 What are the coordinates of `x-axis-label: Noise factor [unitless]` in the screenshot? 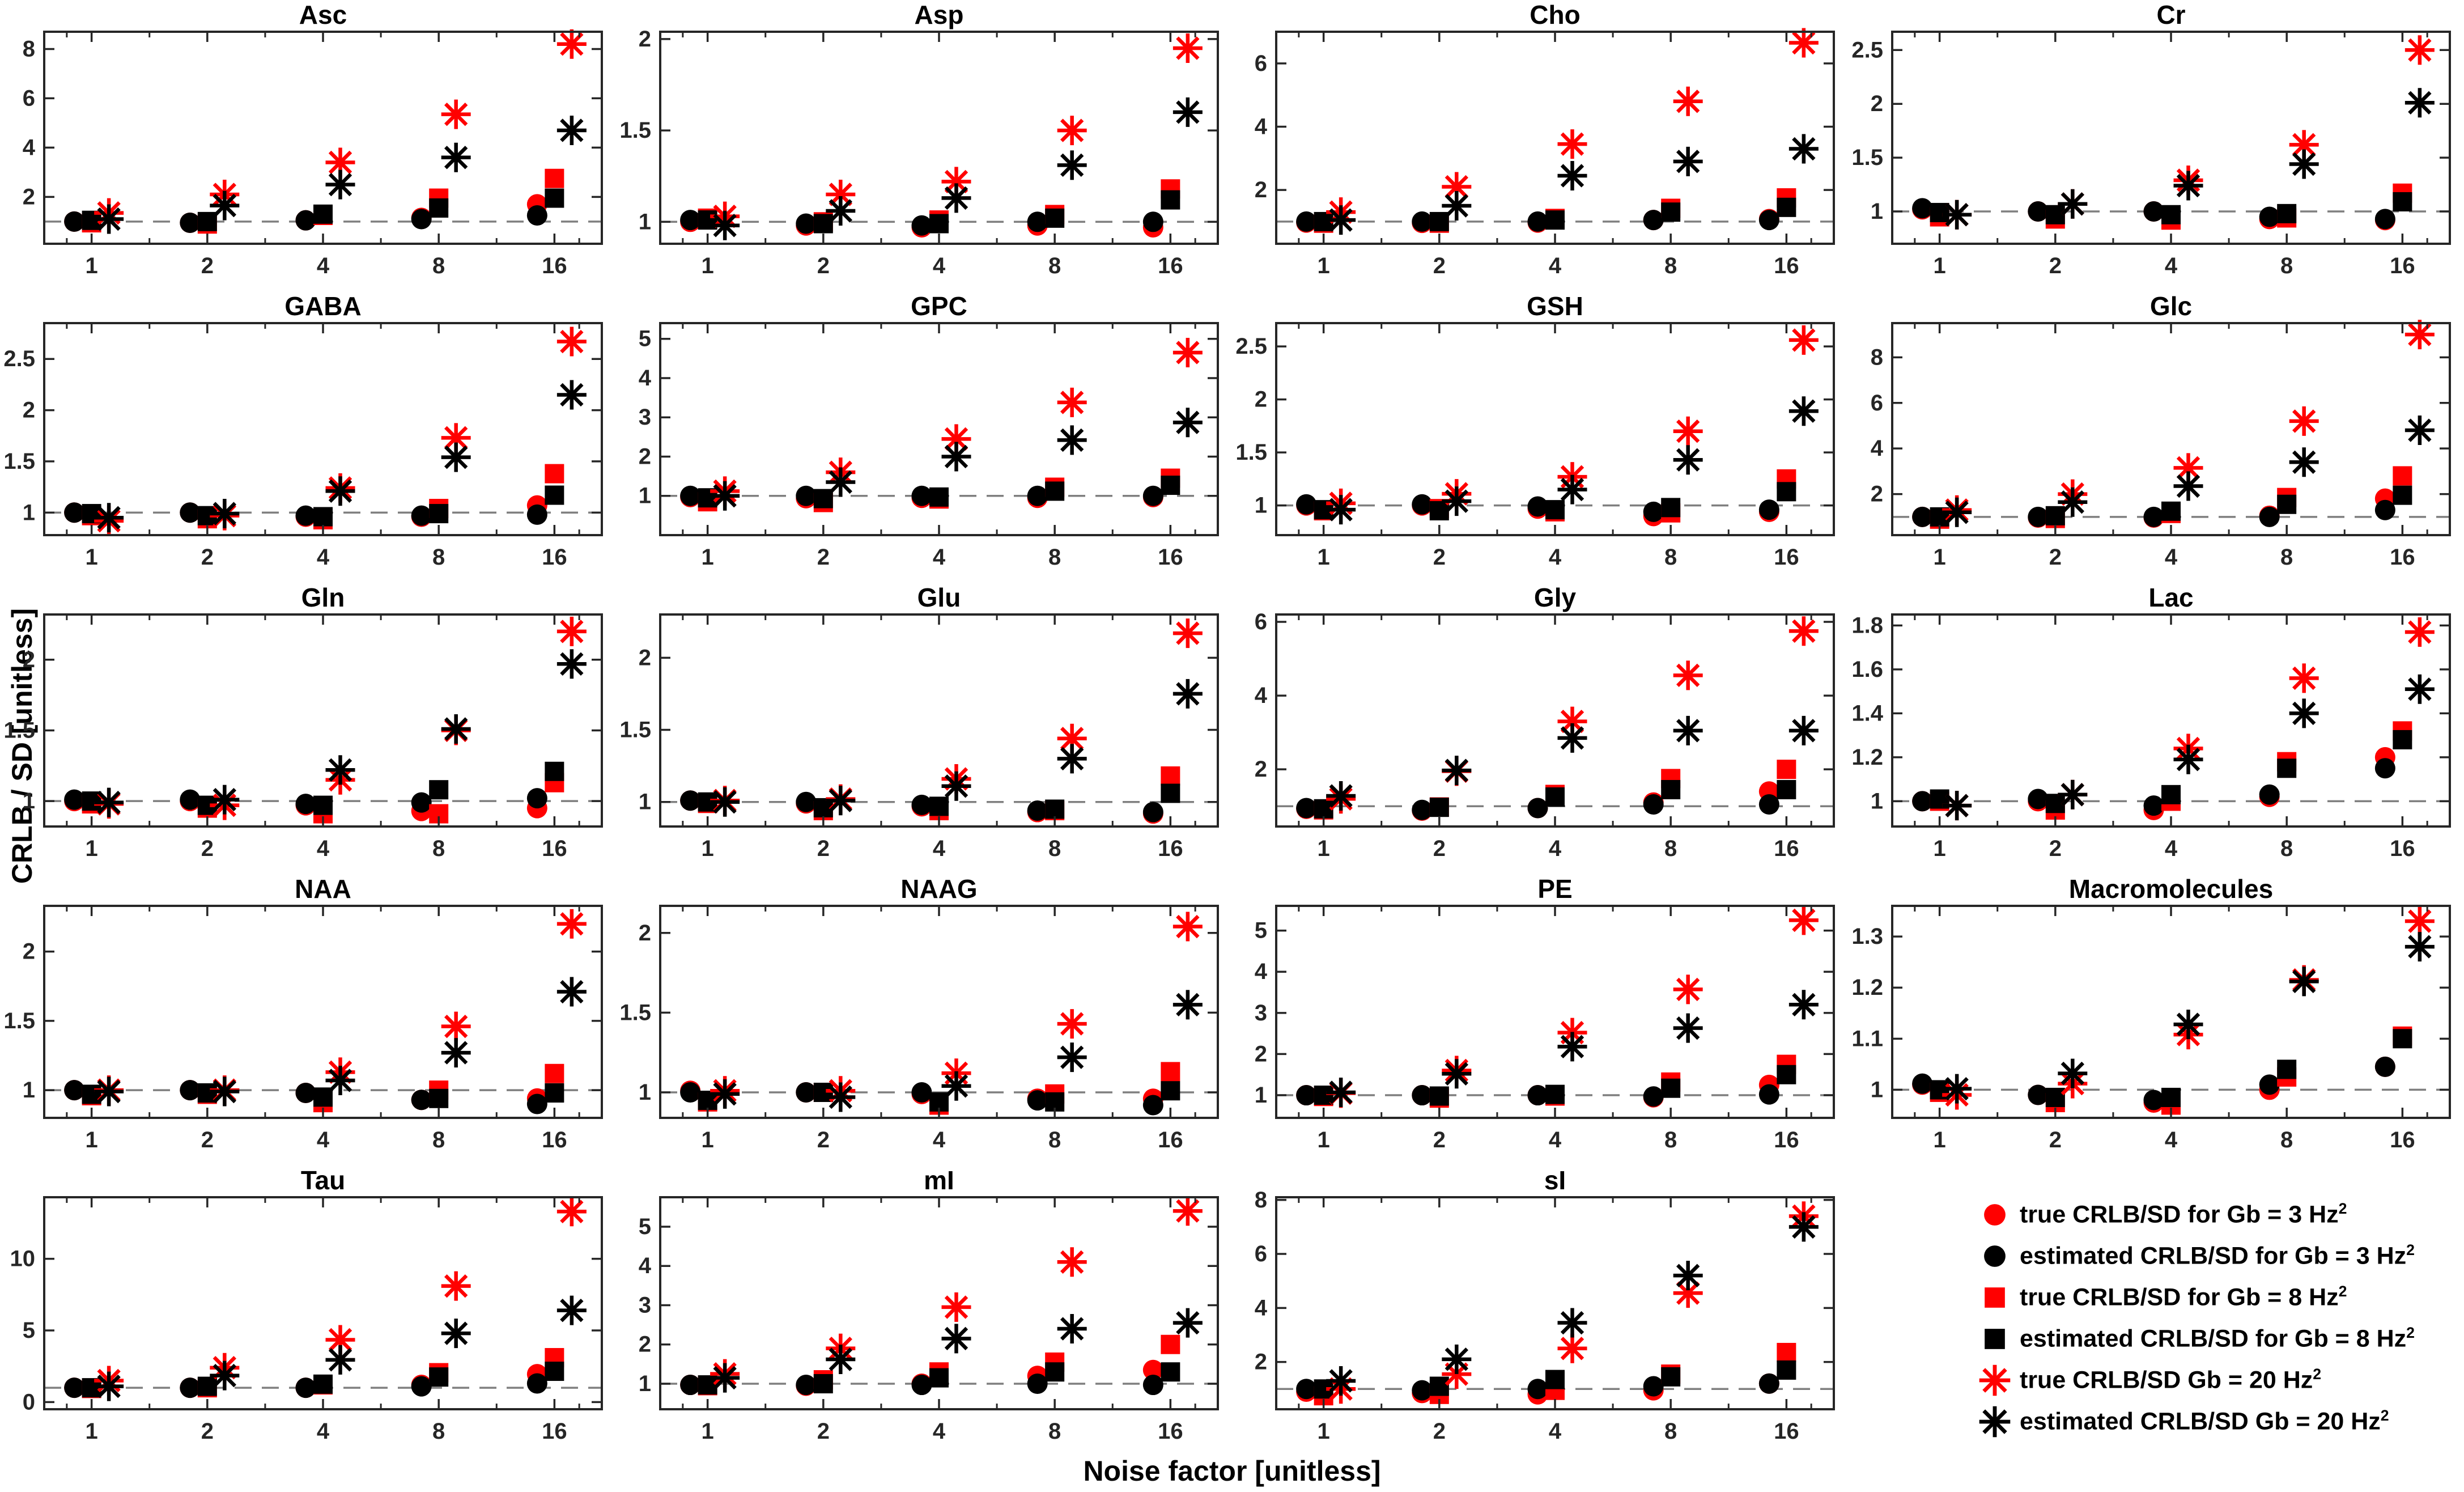 It's located at (1232, 1471).